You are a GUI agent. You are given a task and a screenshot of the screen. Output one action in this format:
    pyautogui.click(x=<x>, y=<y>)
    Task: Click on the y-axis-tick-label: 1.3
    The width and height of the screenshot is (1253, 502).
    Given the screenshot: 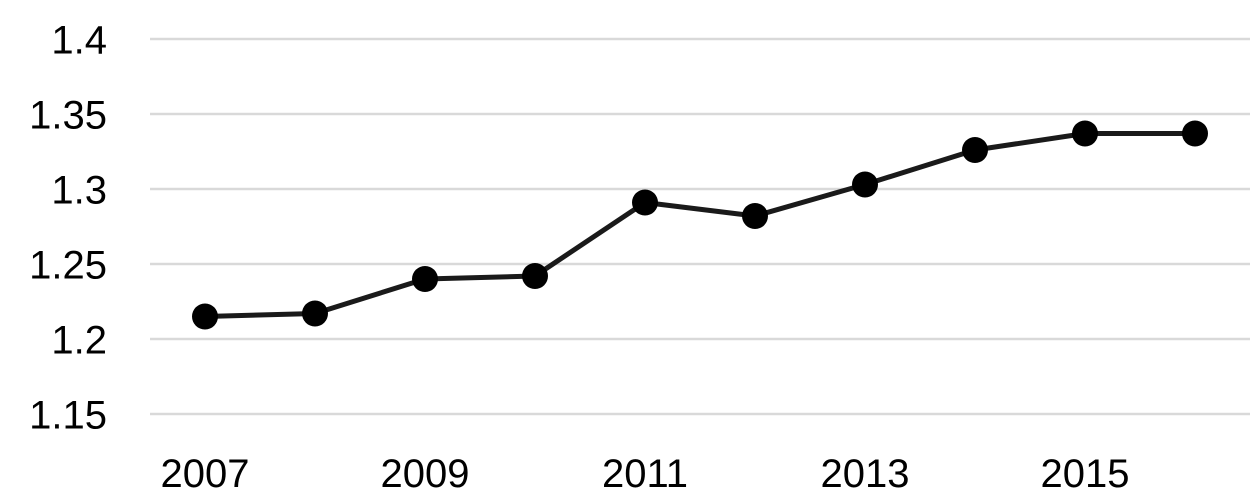 What is the action you would take?
    pyautogui.click(x=79, y=190)
    